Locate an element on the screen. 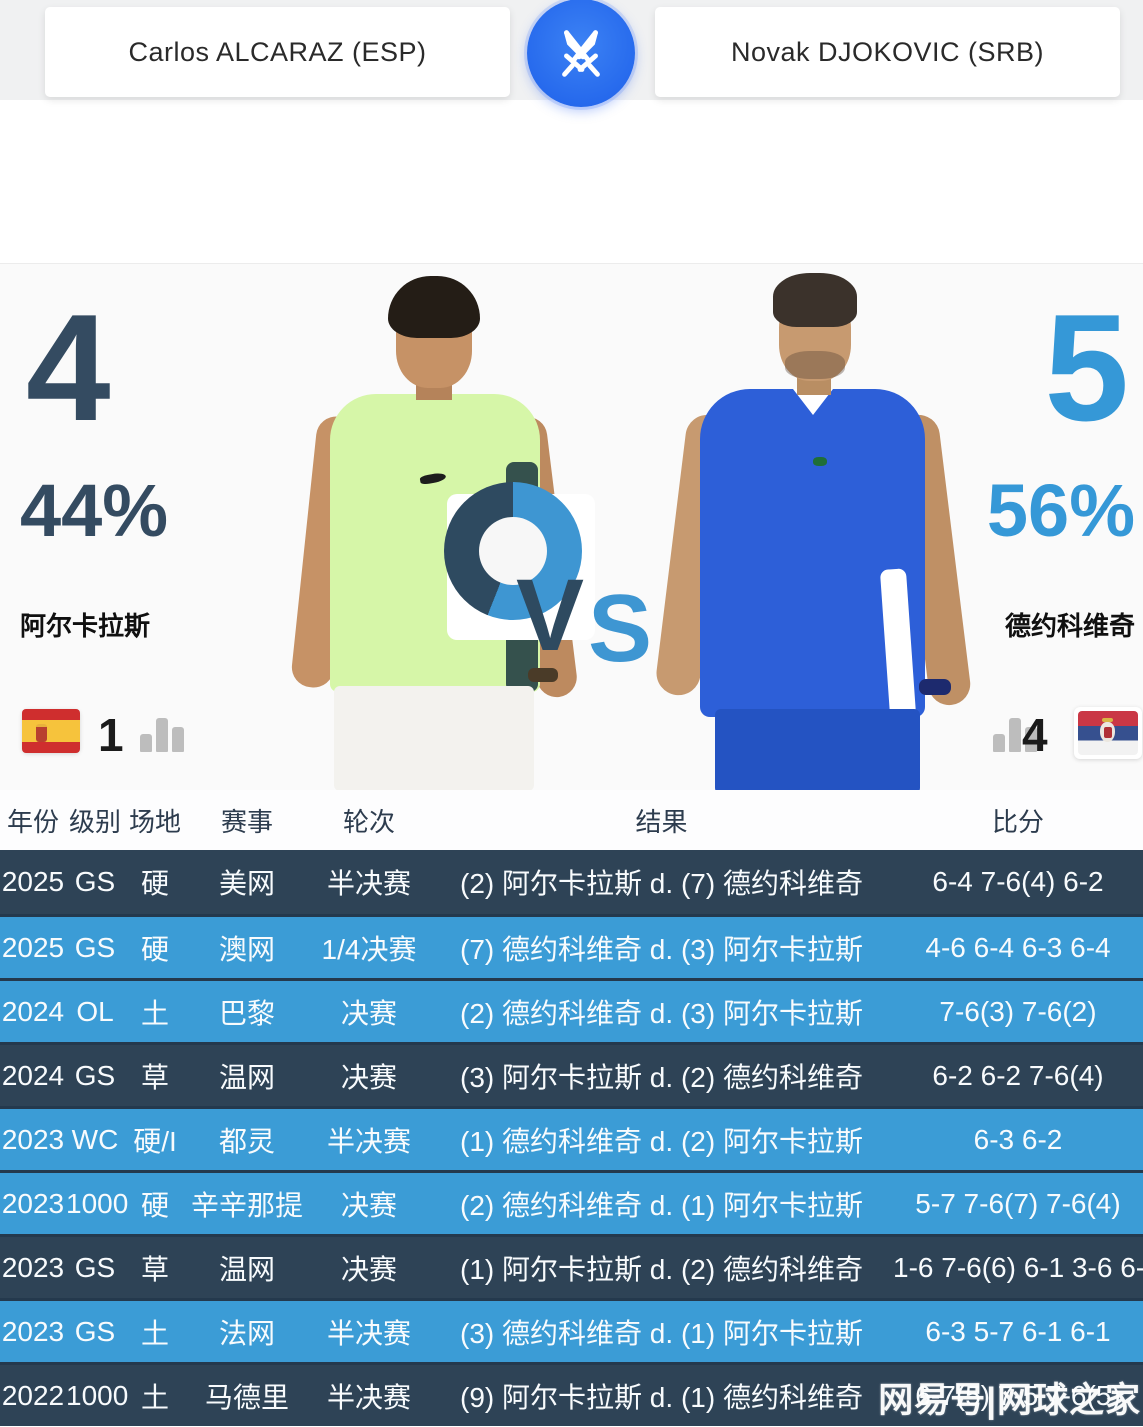  player-right-label: Novak DJOKOVIC (SRB) is located at coordinates (887, 51).